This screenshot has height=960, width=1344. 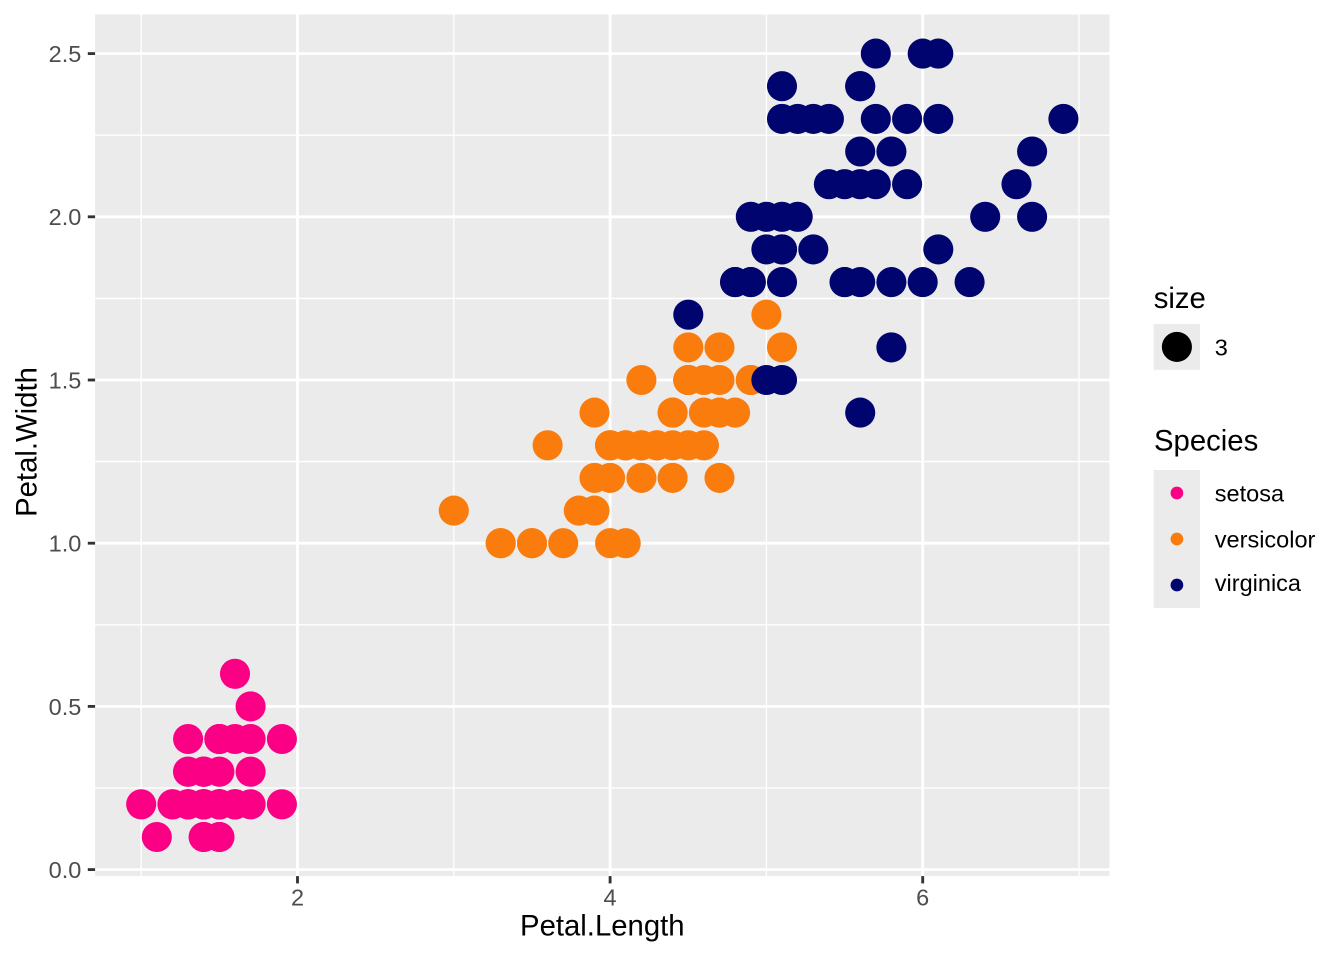 What do you see at coordinates (27, 442) in the screenshot?
I see `svg-text: Petal.Width` at bounding box center [27, 442].